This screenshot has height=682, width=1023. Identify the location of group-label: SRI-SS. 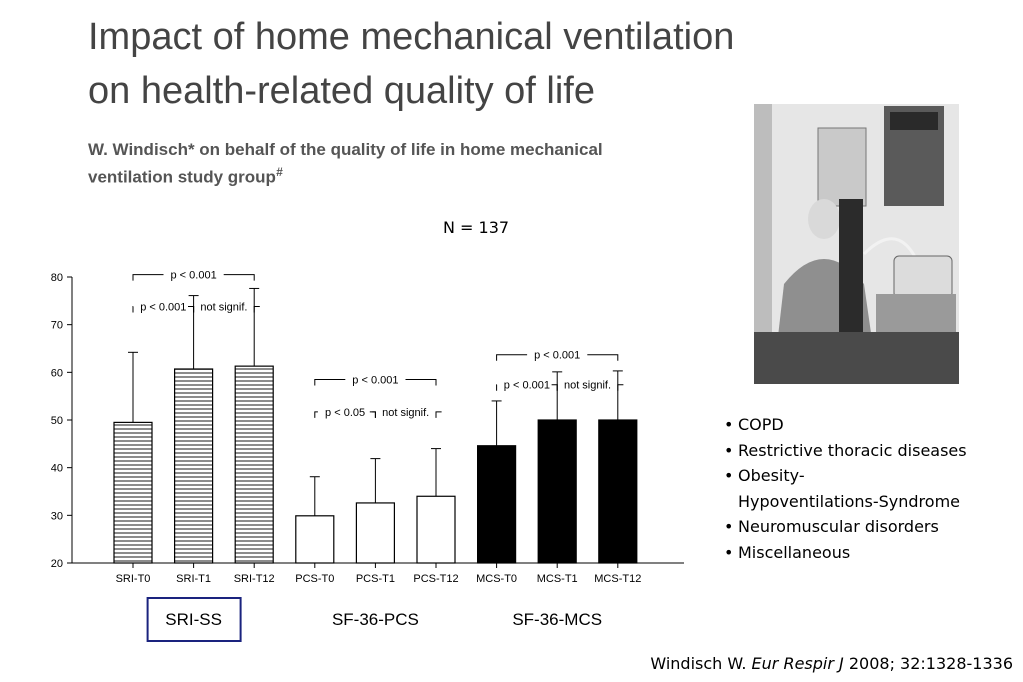
(193, 619).